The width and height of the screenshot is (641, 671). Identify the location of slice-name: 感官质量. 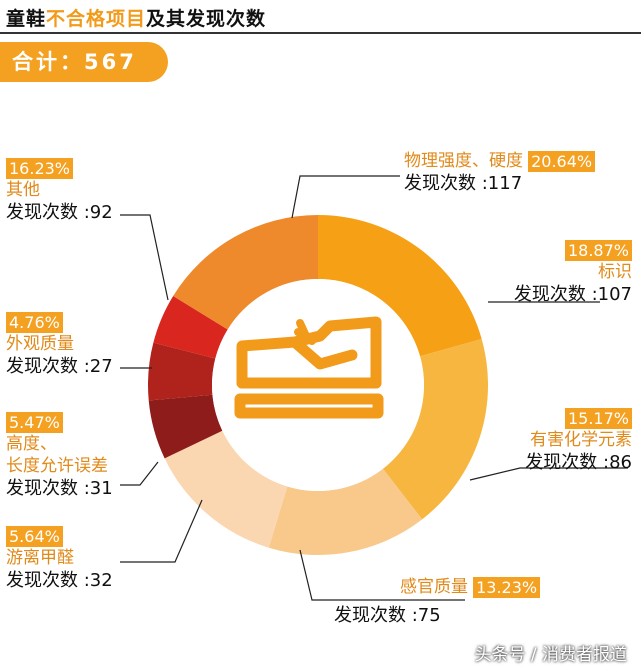
(434, 587).